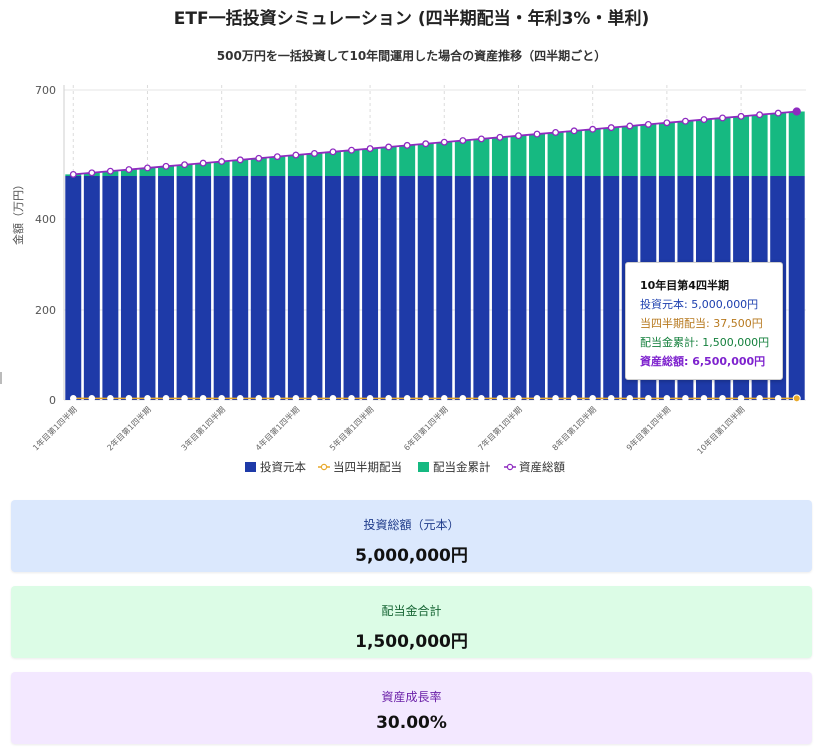 This screenshot has height=756, width=823. What do you see at coordinates (411, 723) in the screenshot?
I see `summary-value-growth: 30.00%` at bounding box center [411, 723].